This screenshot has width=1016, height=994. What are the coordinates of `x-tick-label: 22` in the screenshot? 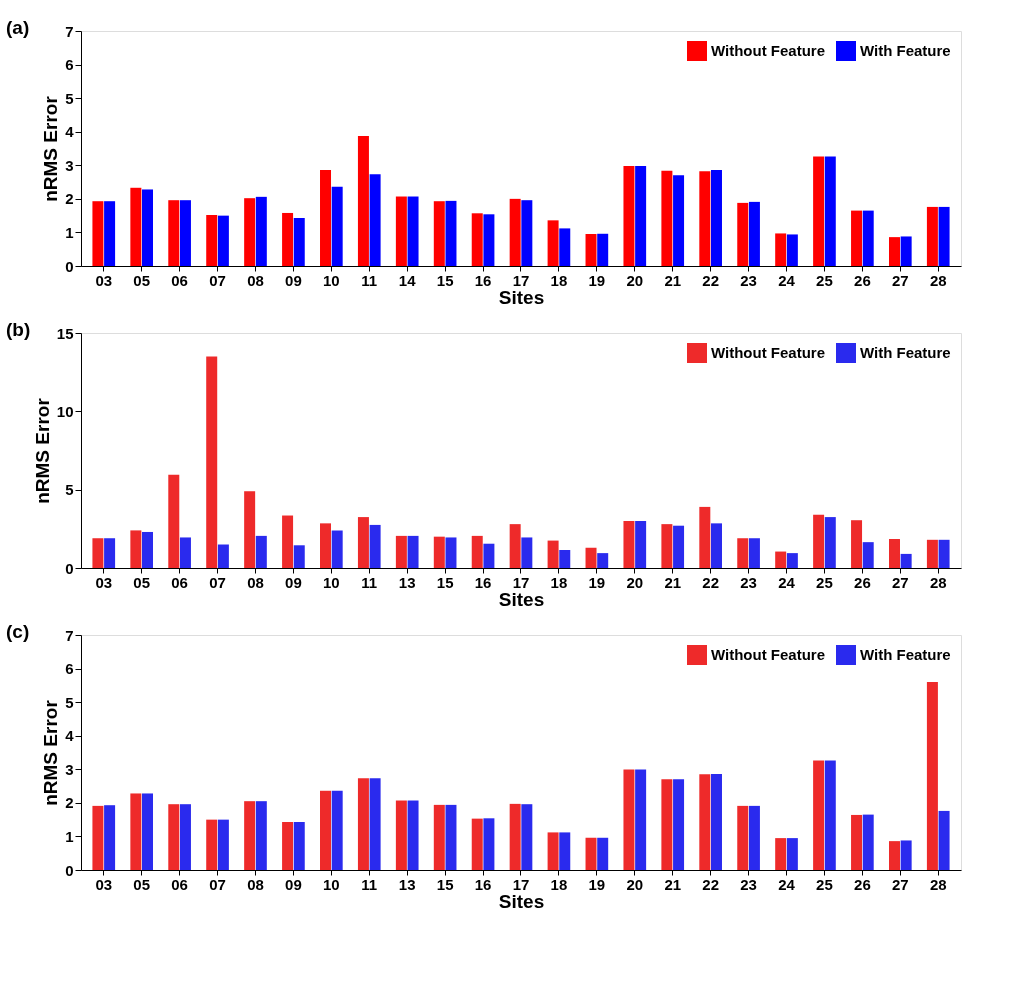 It's located at (710, 884).